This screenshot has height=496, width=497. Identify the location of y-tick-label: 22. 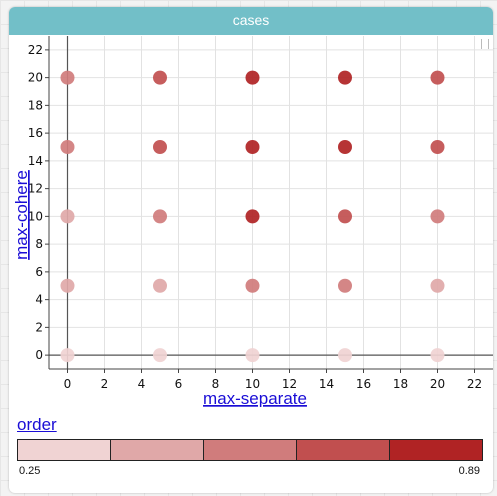
(35, 50).